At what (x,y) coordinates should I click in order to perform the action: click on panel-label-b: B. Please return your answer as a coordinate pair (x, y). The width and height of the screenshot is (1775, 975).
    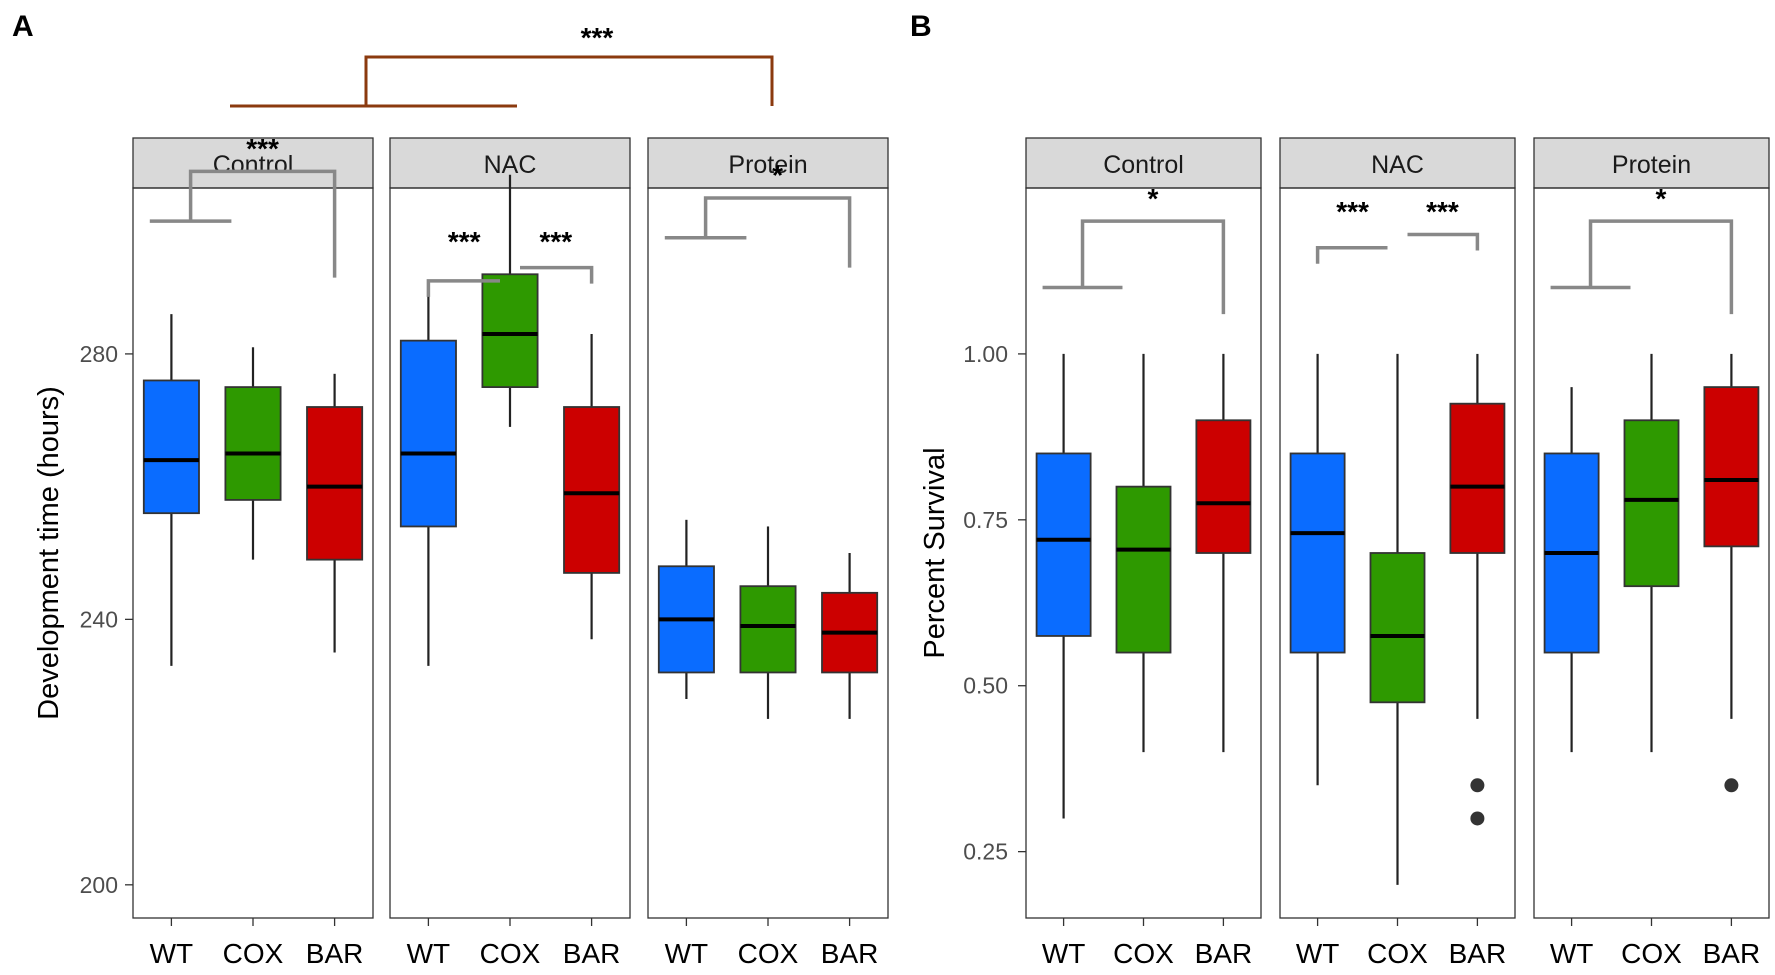
    Looking at the image, I should click on (921, 26).